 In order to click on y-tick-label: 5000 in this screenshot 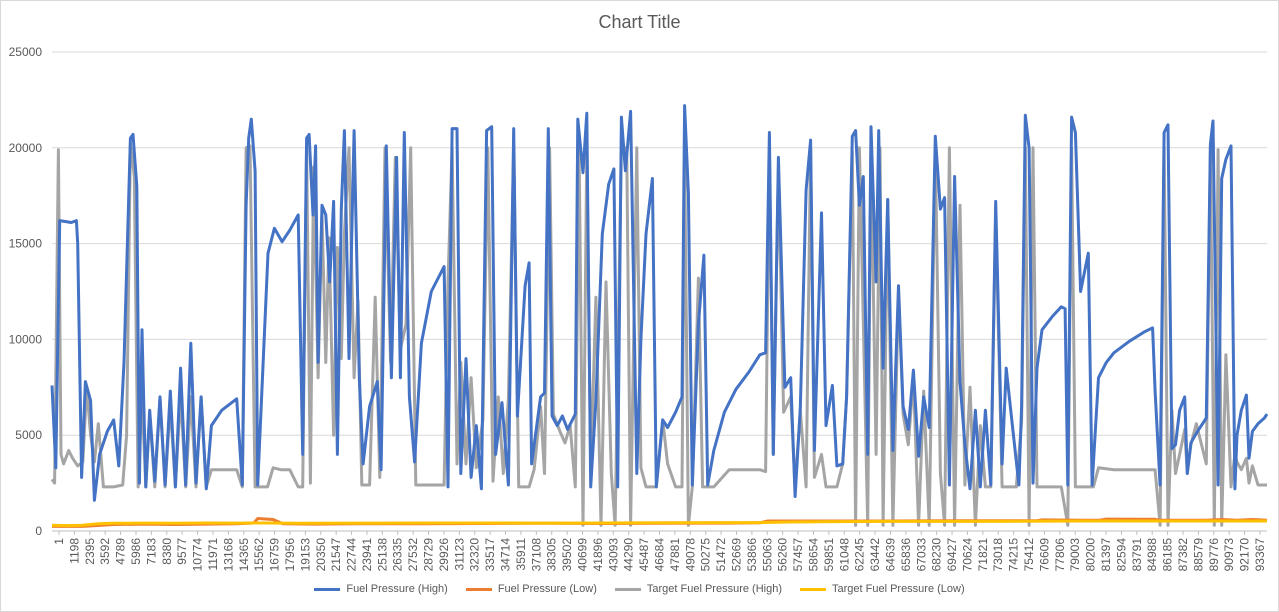, I will do `click(28, 435)`.